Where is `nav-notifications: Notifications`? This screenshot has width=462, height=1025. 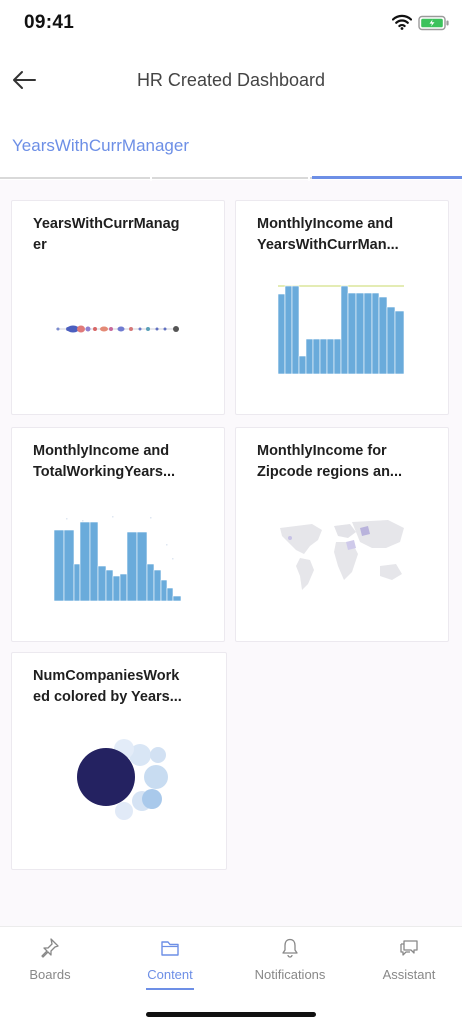 nav-notifications: Notifications is located at coordinates (290, 966).